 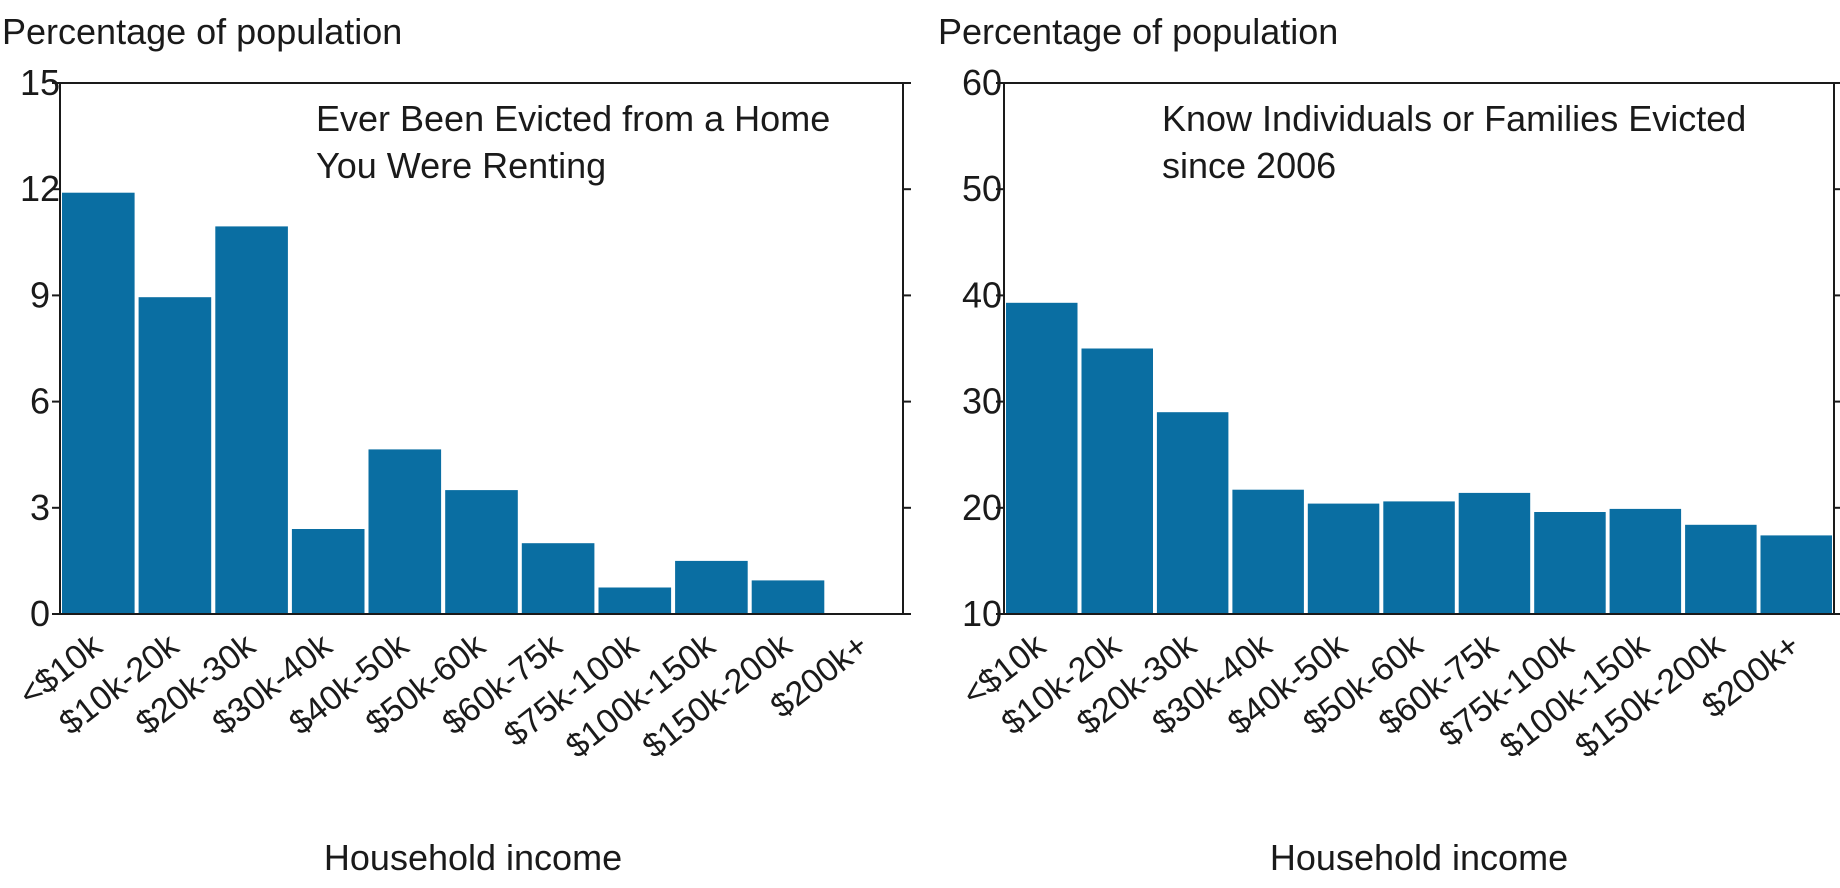 What do you see at coordinates (982, 188) in the screenshot?
I see `right-y-tick-label: 50` at bounding box center [982, 188].